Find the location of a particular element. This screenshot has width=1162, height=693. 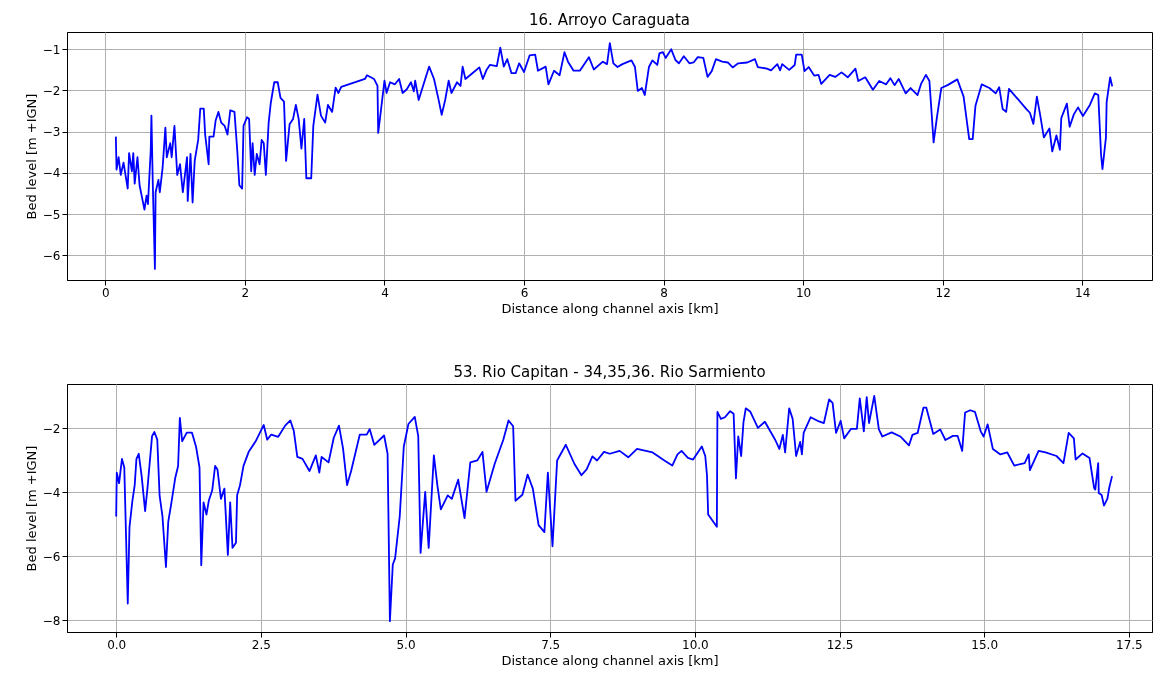

y-tick-label: −3 is located at coordinates (51, 132).